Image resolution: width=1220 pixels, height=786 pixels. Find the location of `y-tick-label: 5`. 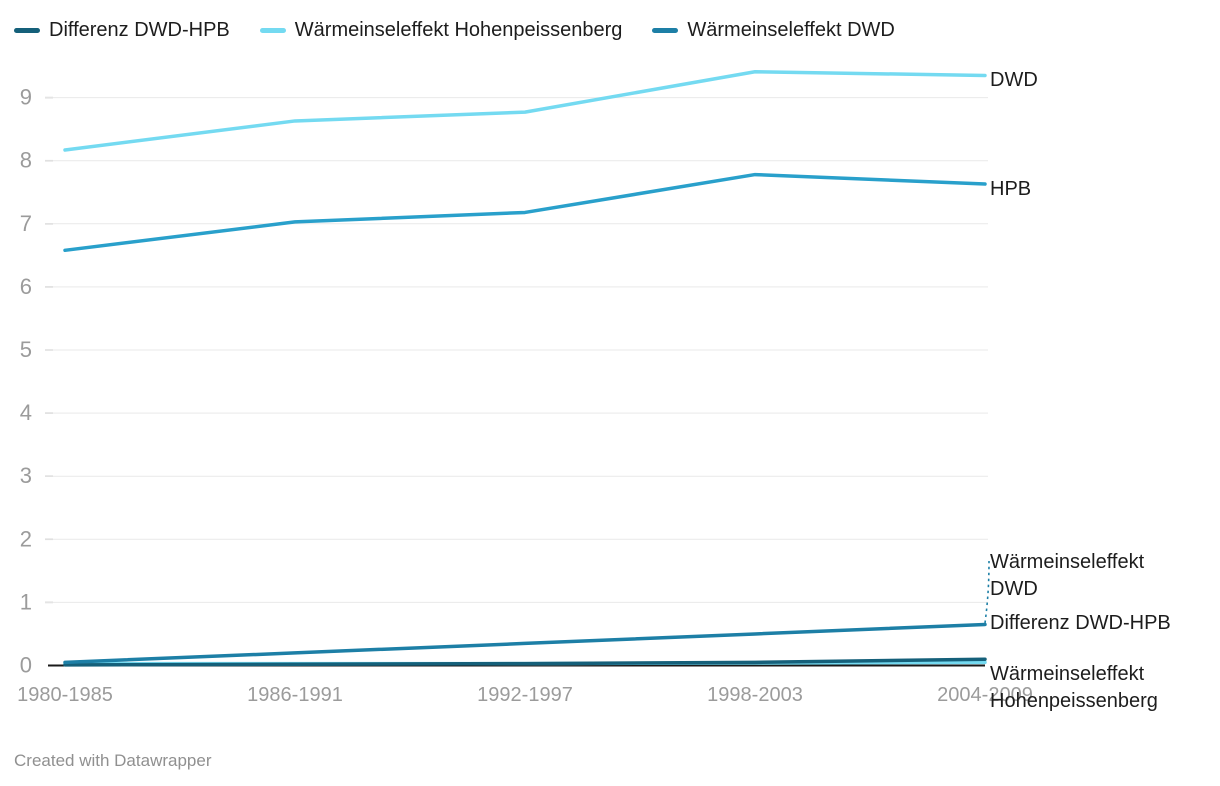

y-tick-label: 5 is located at coordinates (26, 349).